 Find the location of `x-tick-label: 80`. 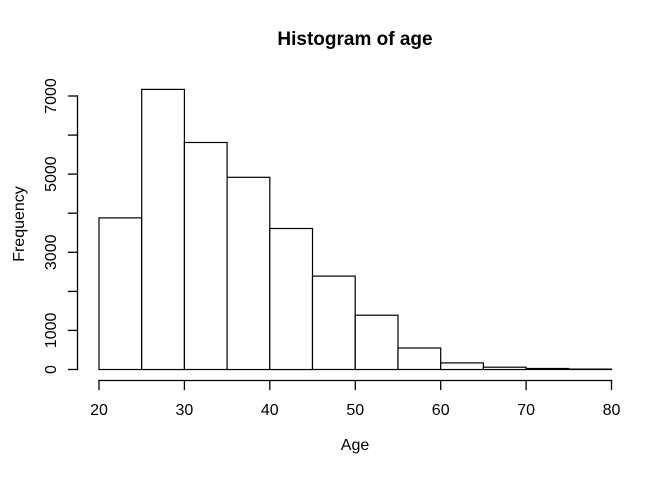

x-tick-label: 80 is located at coordinates (612, 410).